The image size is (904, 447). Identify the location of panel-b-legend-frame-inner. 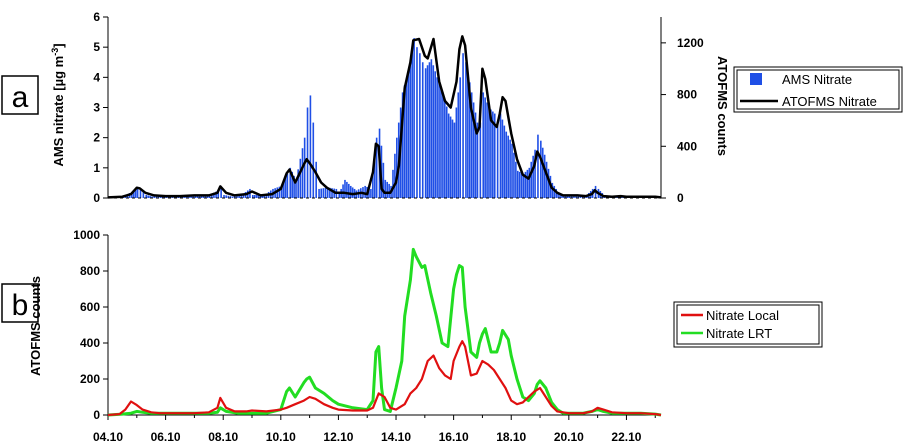
(748, 324).